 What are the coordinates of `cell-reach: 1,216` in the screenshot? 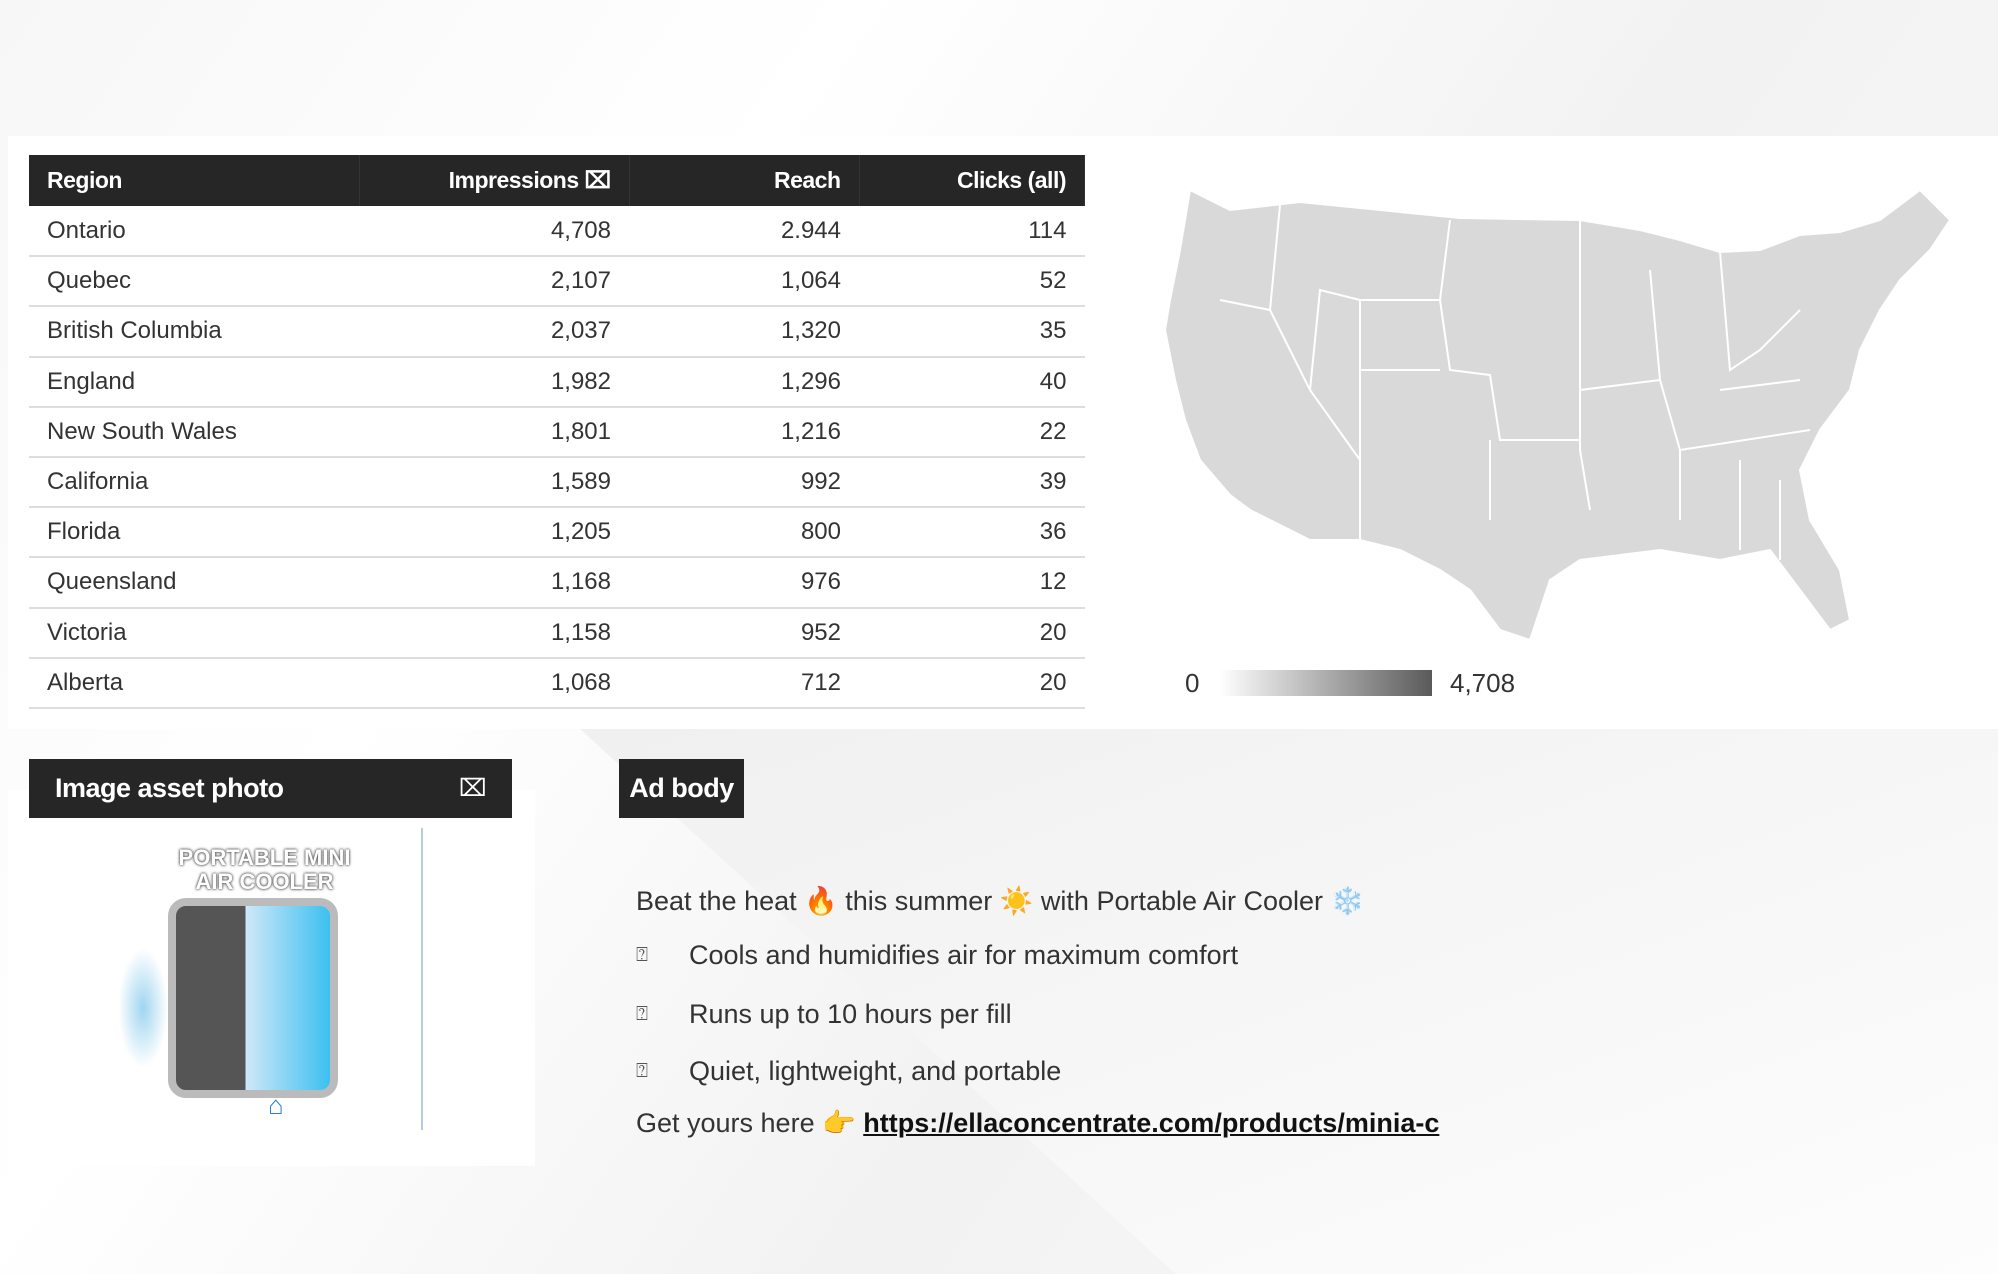 It's located at (744, 432).